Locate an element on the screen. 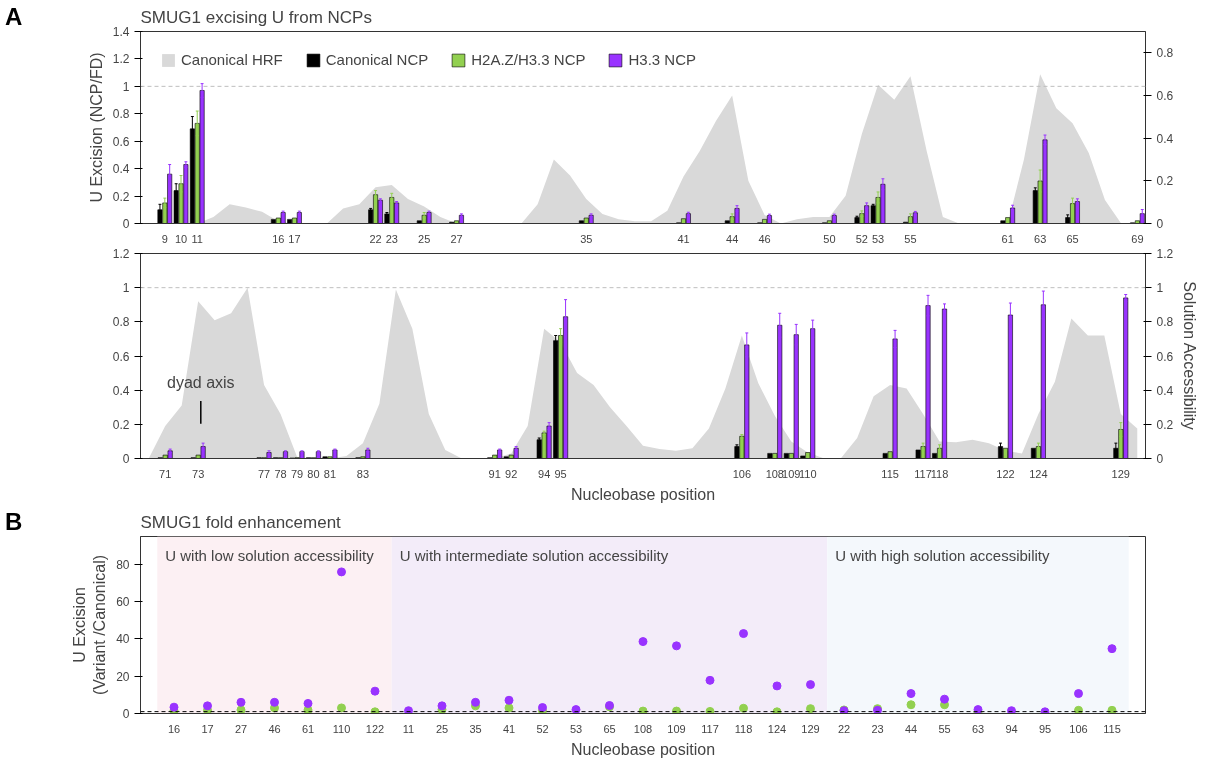  x-tick-label: 83 is located at coordinates (363, 473).